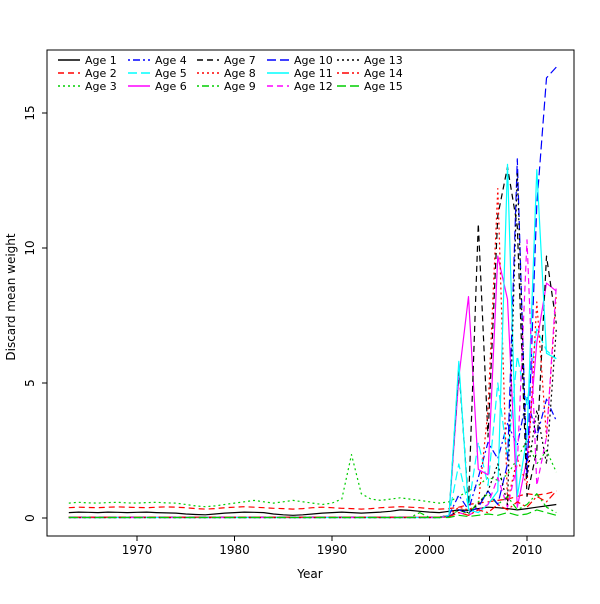 This screenshot has height=604, width=600. What do you see at coordinates (313, 73) in the screenshot?
I see `legend-label-age-11: Age 11` at bounding box center [313, 73].